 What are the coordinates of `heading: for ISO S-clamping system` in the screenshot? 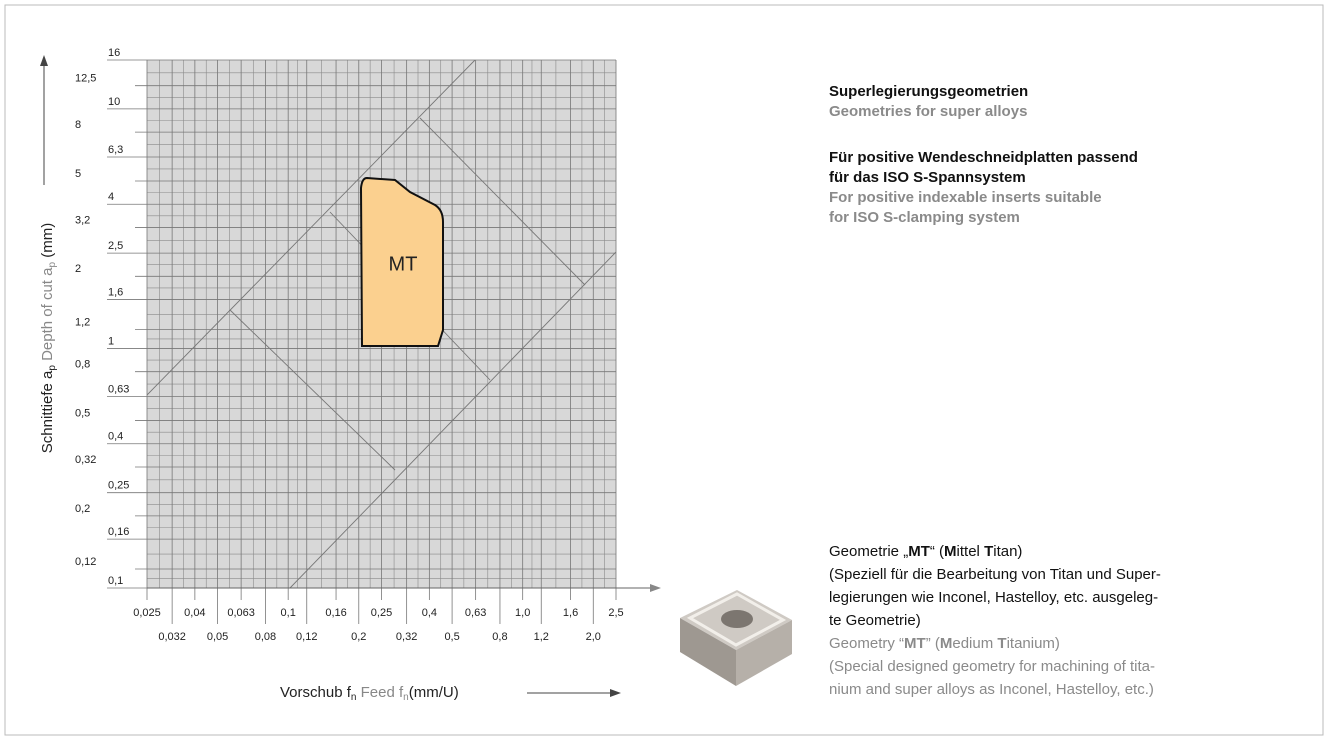 It's located at (924, 217).